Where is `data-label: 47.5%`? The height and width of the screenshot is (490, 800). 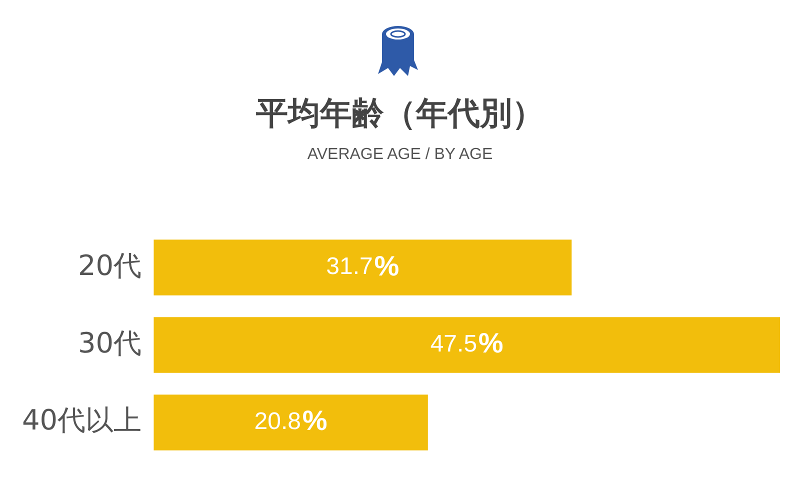
data-label: 47.5% is located at coordinates (467, 343).